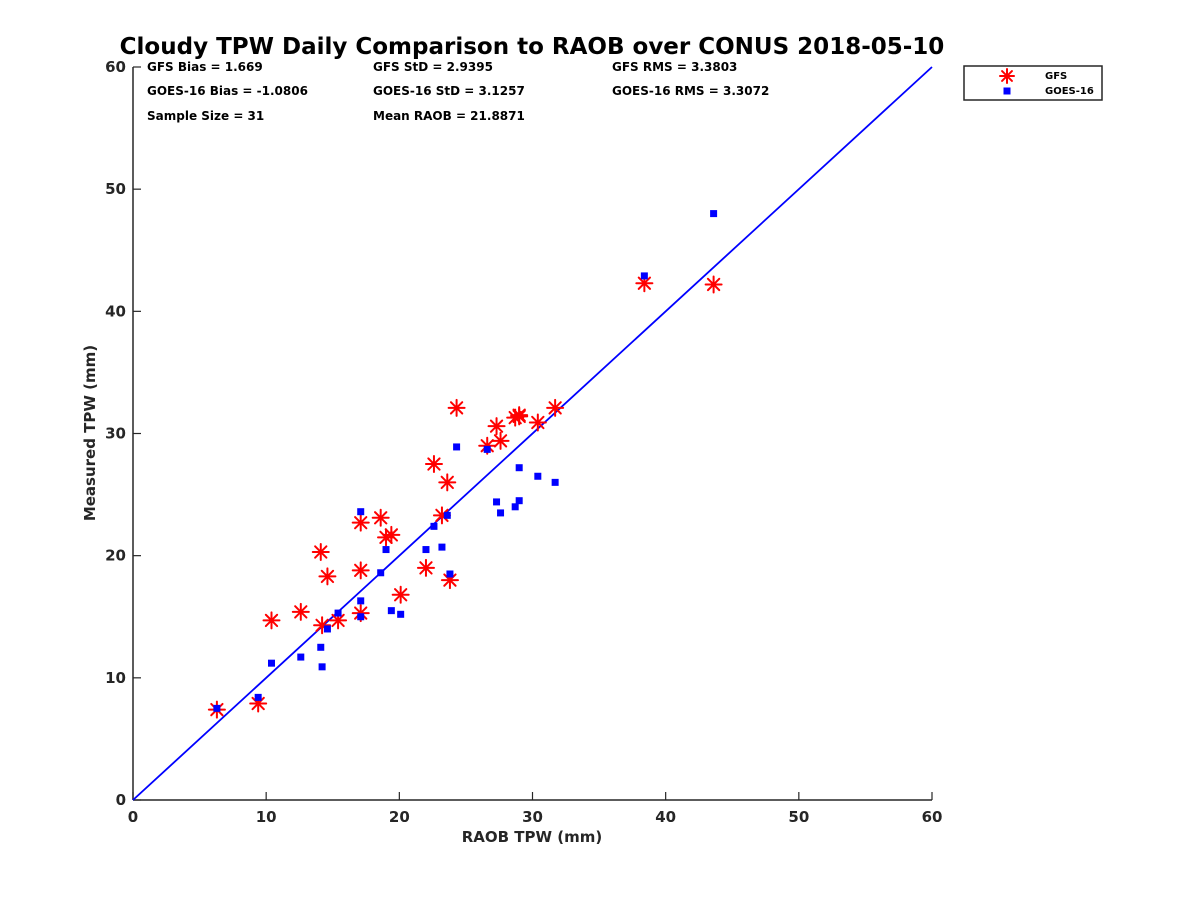 The image size is (1200, 900). What do you see at coordinates (399, 817) in the screenshot?
I see `x-tick-label: 20` at bounding box center [399, 817].